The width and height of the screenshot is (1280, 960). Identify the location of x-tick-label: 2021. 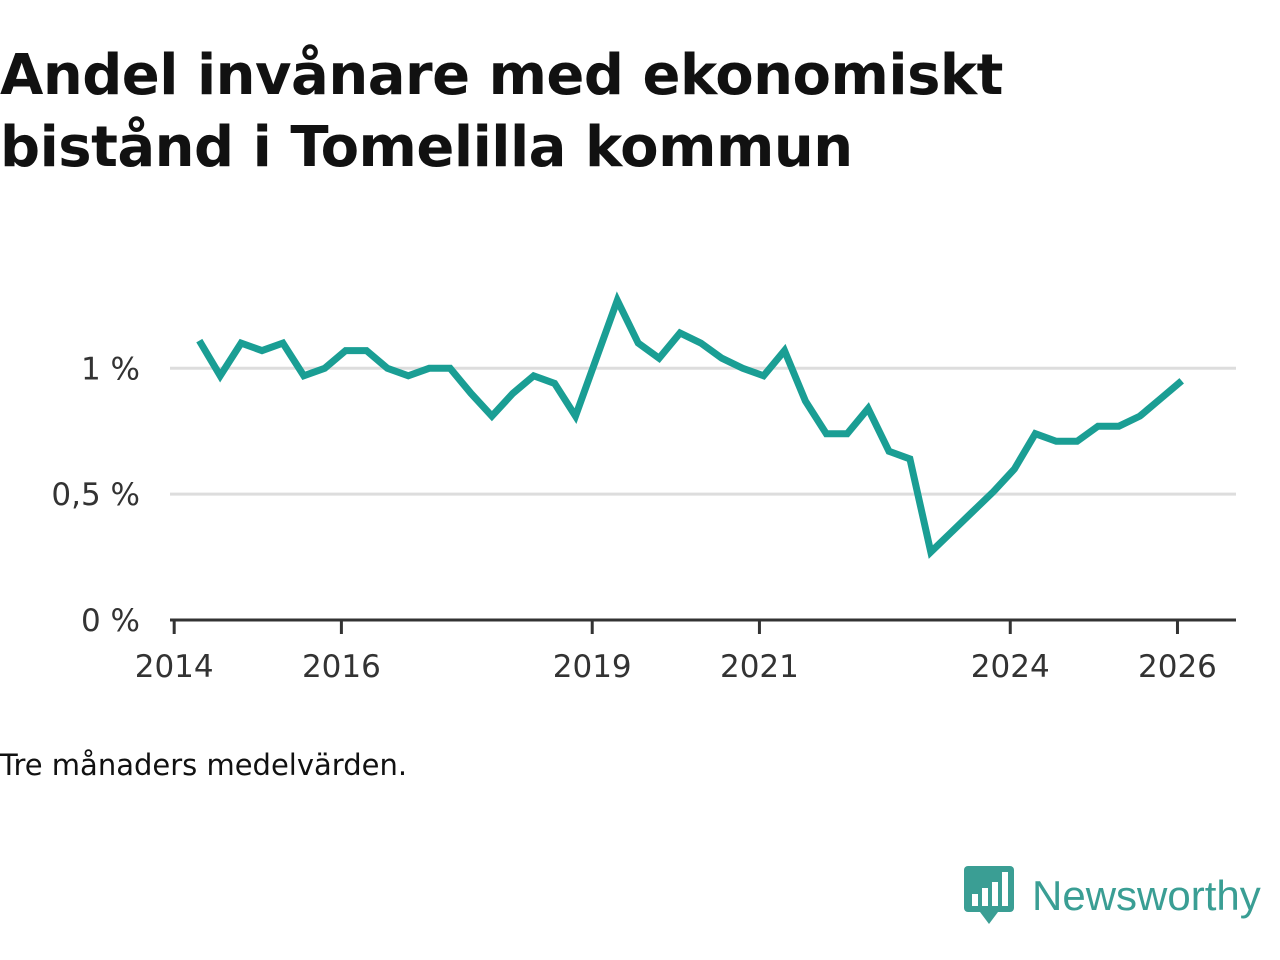
(759, 667).